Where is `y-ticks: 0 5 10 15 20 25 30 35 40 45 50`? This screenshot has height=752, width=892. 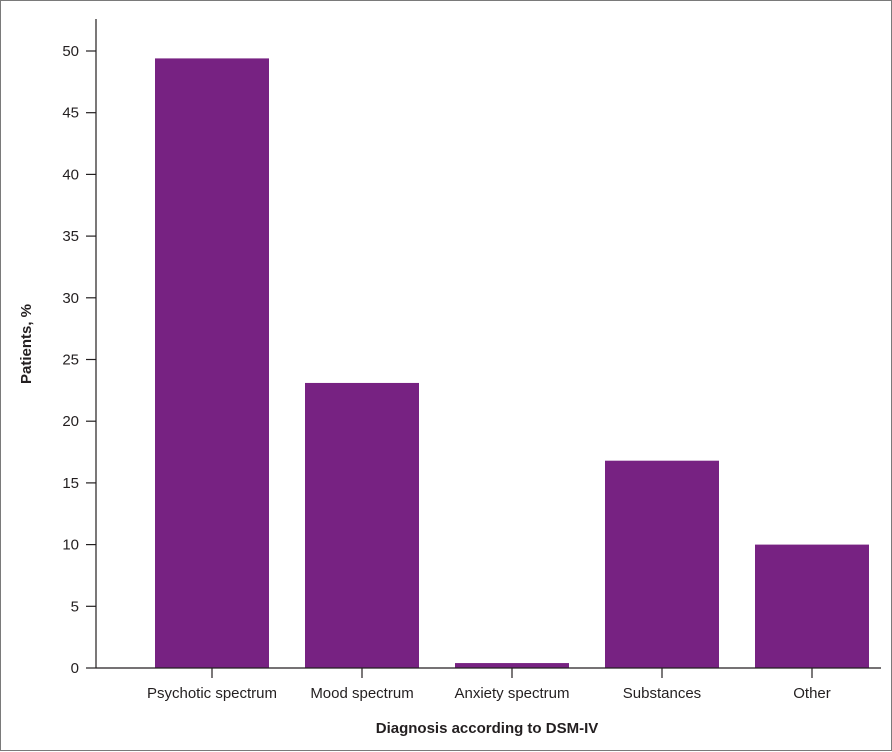
y-ticks: 0 5 10 15 20 25 30 35 40 45 50 is located at coordinates (79, 360).